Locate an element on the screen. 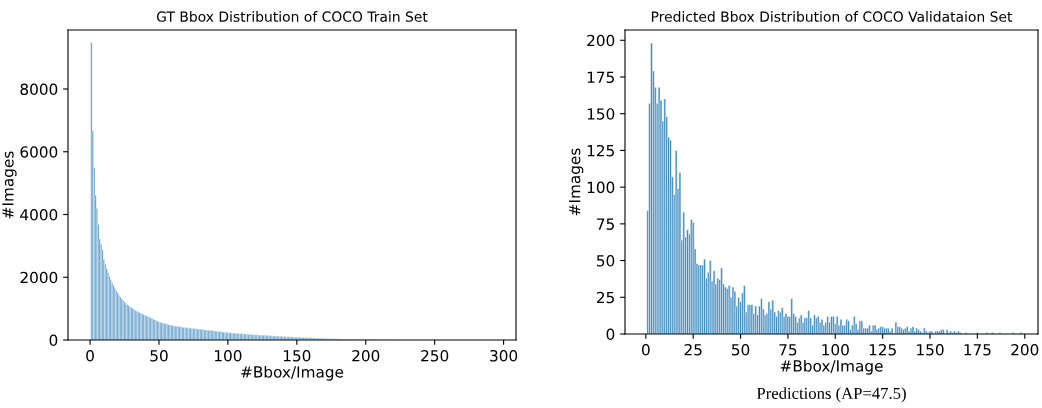  y-tick-label: 4000 is located at coordinates (39, 214).